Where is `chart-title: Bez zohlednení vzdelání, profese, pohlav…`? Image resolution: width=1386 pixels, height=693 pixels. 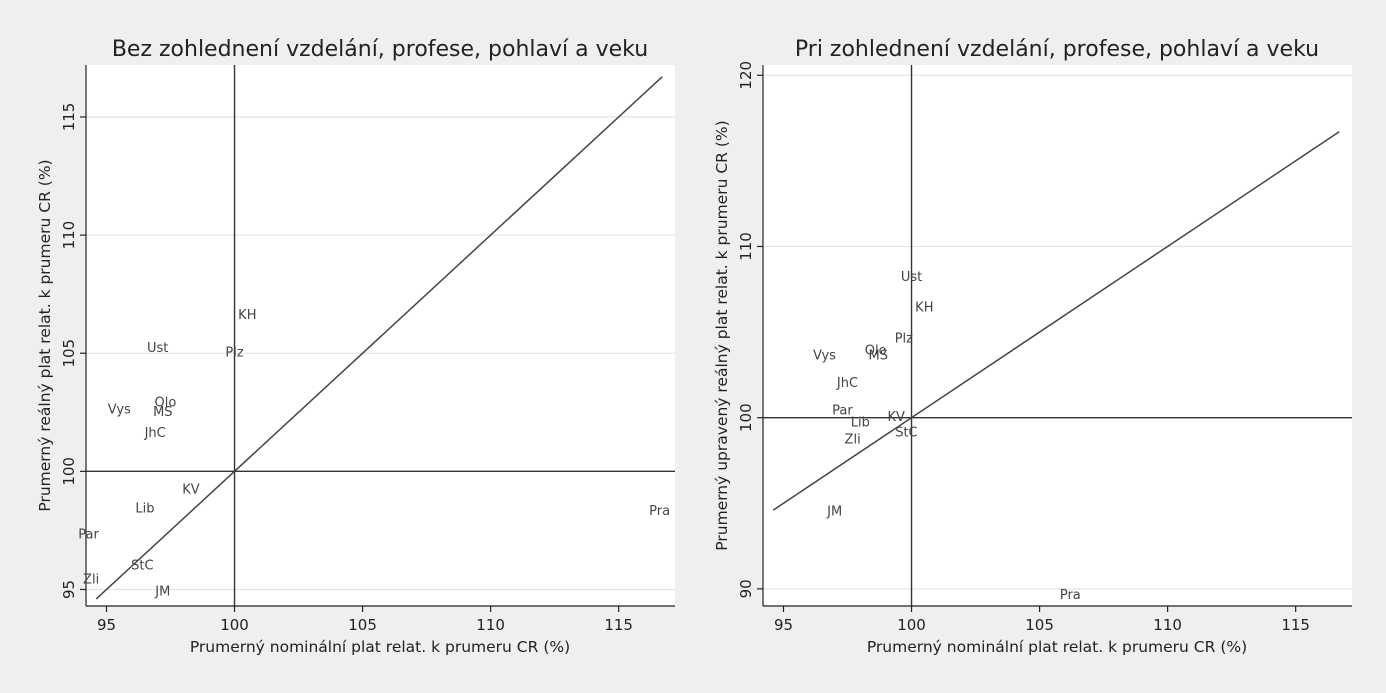 chart-title: Bez zohlednení vzdelání, profese, pohlav… is located at coordinates (380, 49).